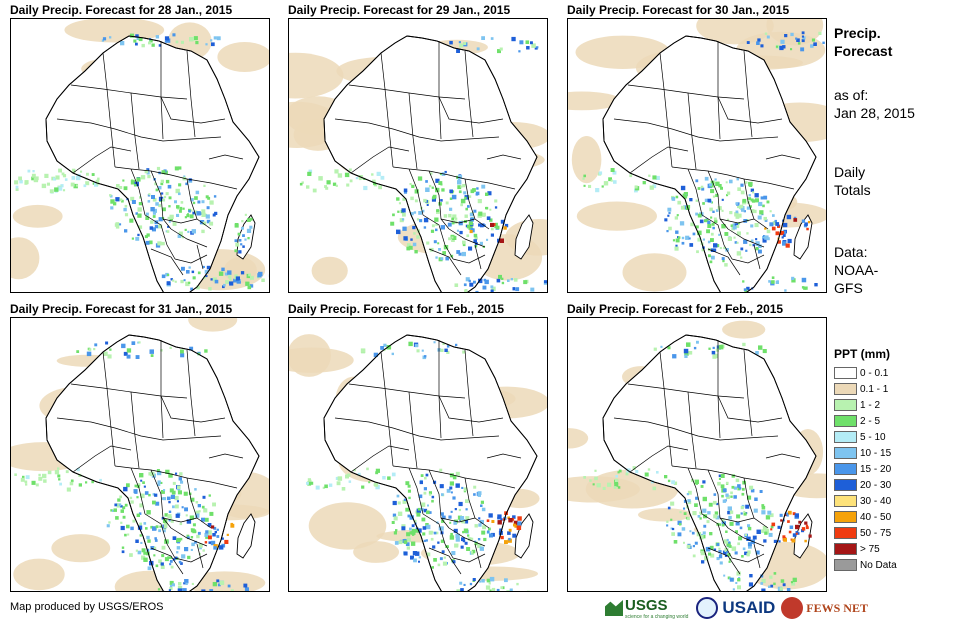 This screenshot has width=967, height=626. Describe the element at coordinates (399, 10) in the screenshot. I see `panel-title: Daily Precip. Forecast for 29 Jan., 2015` at that location.